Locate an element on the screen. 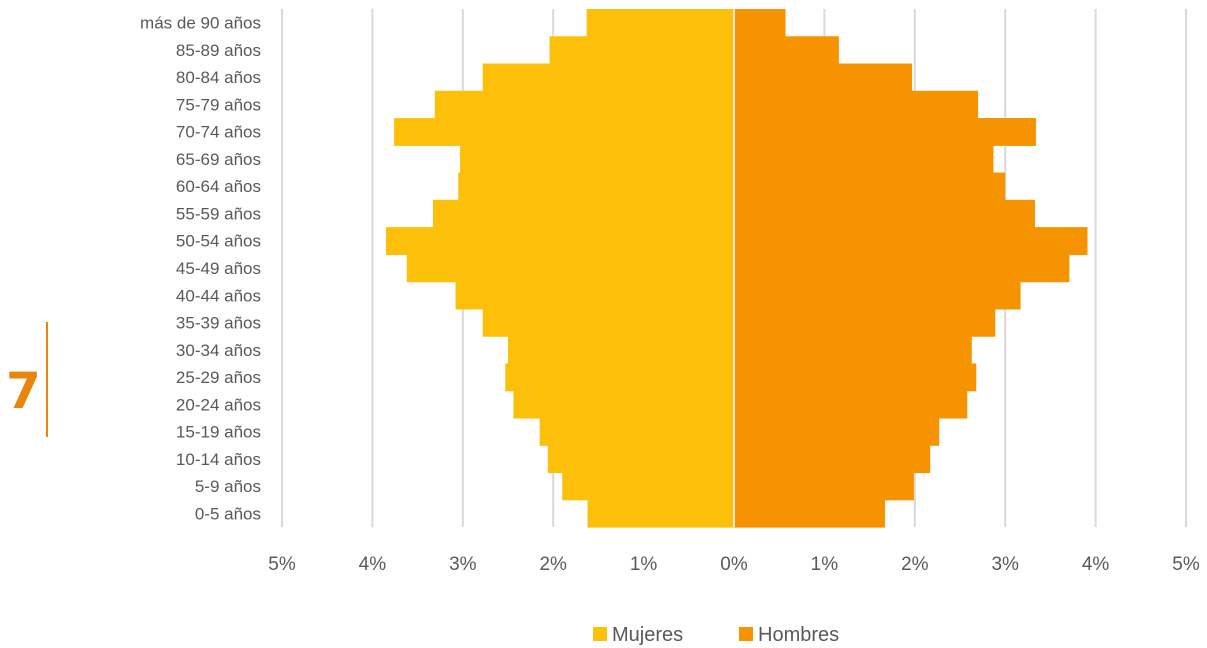  legend: Mujeres Hombres is located at coordinates (716, 635).